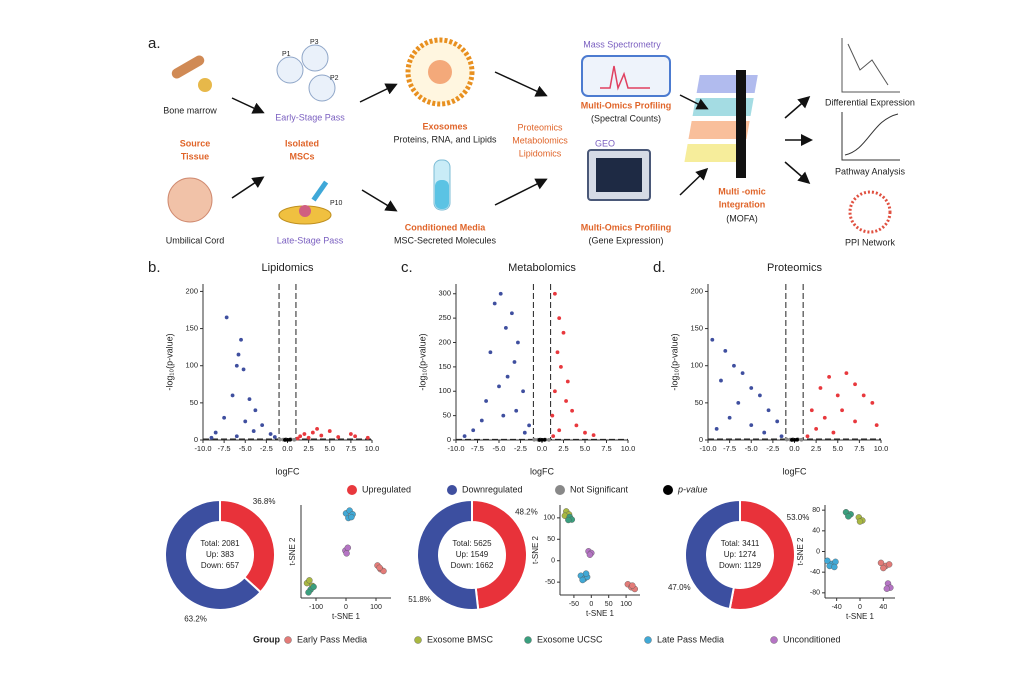  What do you see at coordinates (188, 67) in the screenshot?
I see `bone-icon` at bounding box center [188, 67].